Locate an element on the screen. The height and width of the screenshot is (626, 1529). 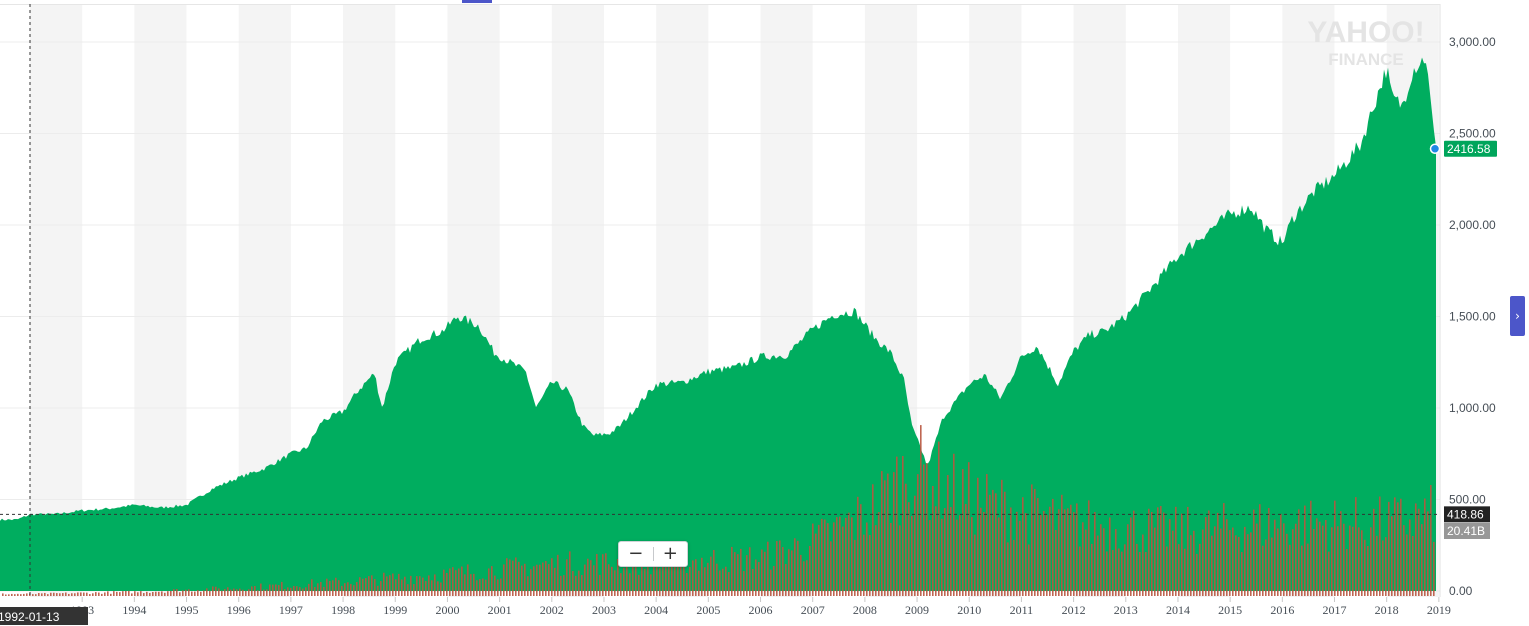
volume-value-text: 20.41B is located at coordinates (1466, 531).